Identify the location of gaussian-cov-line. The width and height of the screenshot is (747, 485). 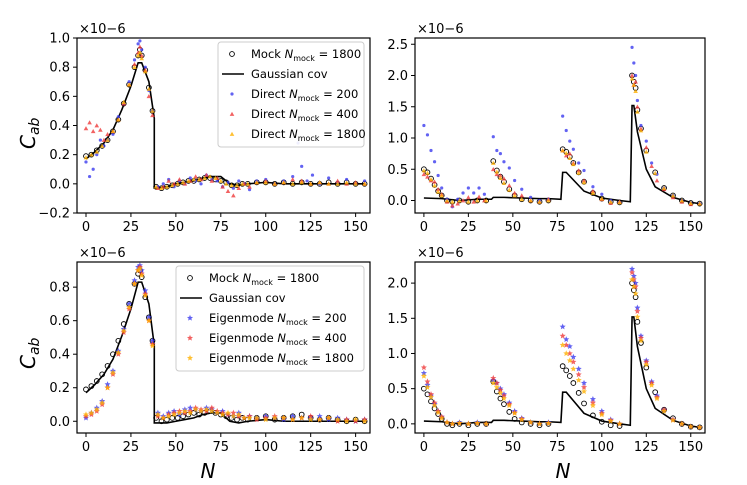
(561, 372).